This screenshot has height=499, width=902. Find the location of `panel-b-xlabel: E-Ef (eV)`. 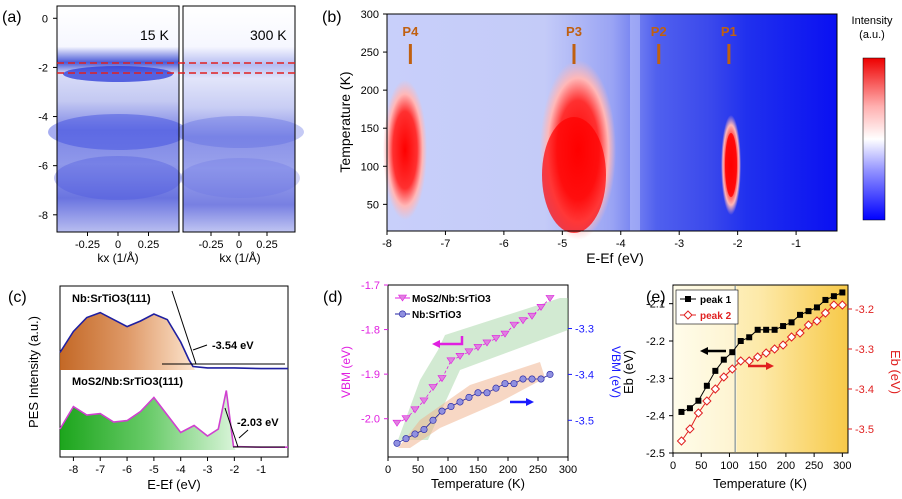

panel-b-xlabel: E-Ef (eV) is located at coordinates (615, 258).